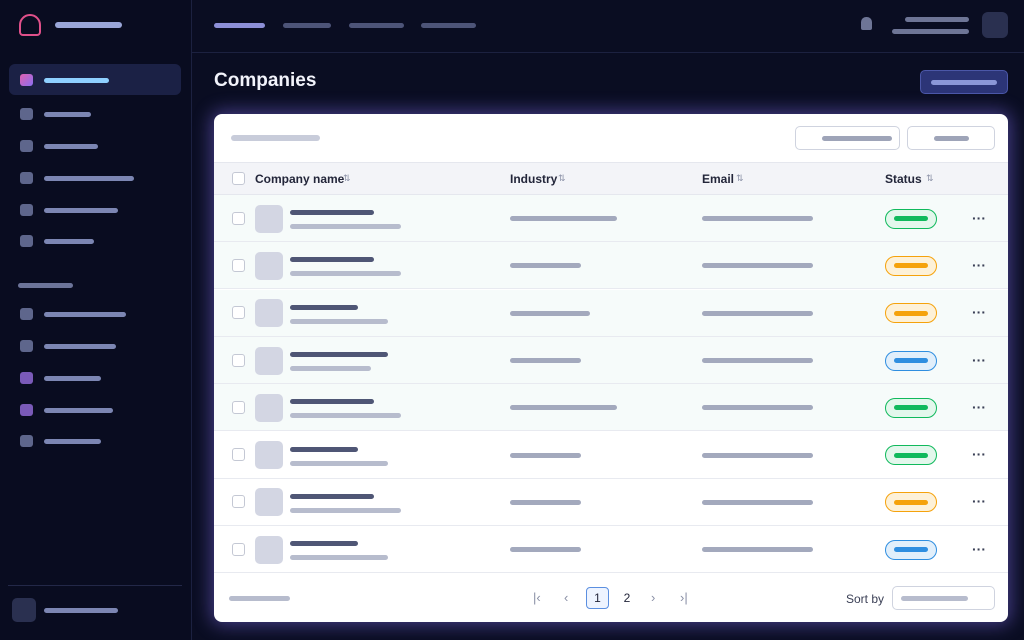  I want to click on column-header: Email, so click(718, 179).